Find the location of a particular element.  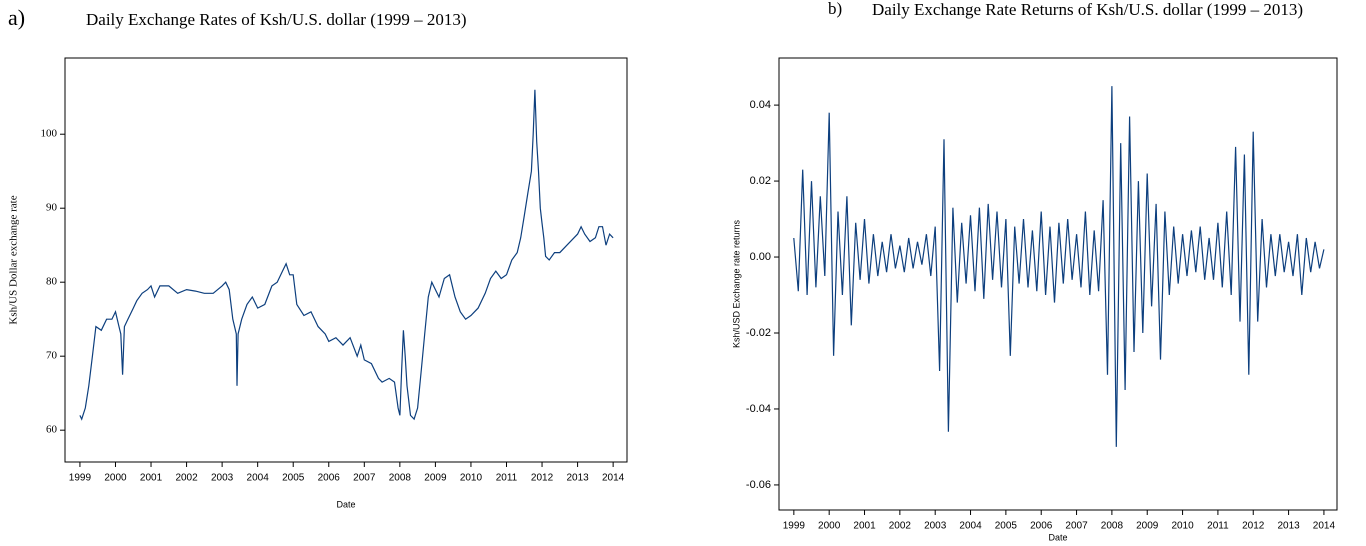

y-tick-label: 90 is located at coordinates (52, 208).